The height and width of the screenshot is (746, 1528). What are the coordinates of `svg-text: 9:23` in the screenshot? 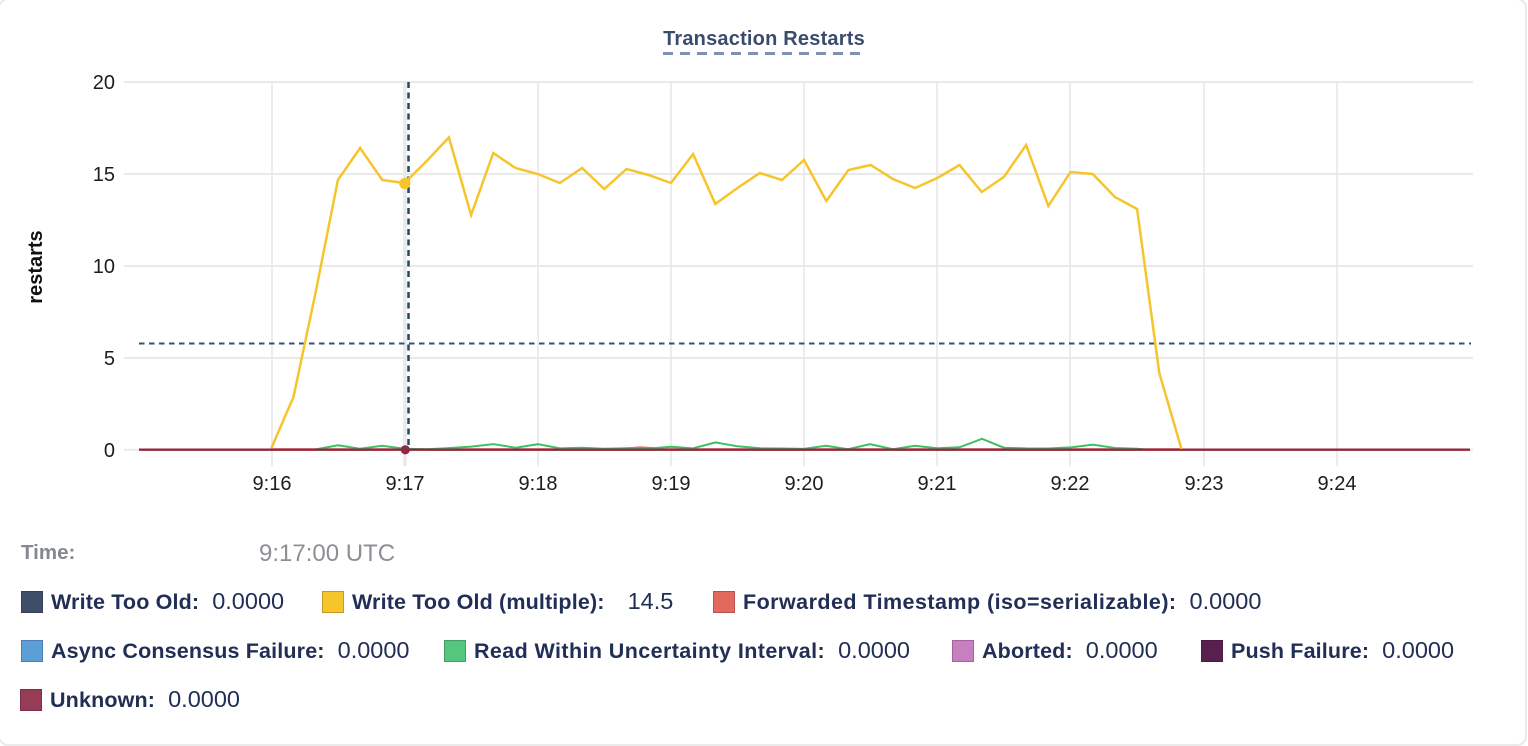 It's located at (1204, 484).